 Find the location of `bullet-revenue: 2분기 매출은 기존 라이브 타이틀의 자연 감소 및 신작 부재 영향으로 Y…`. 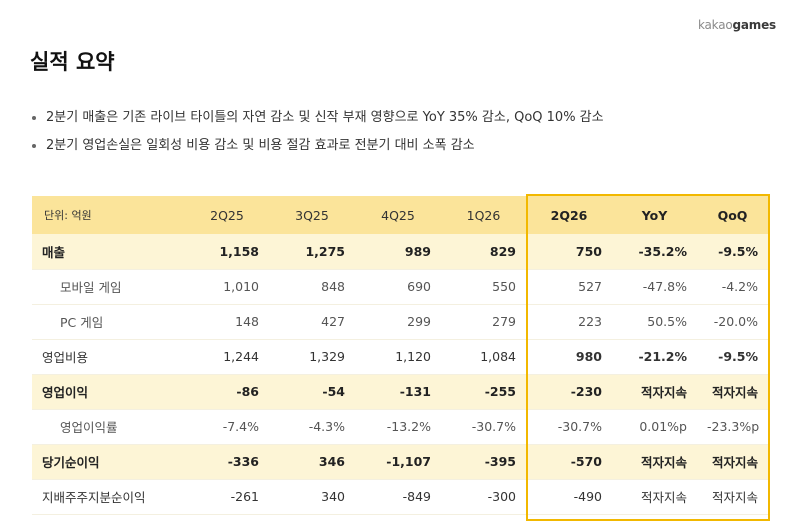

bullet-revenue: 2분기 매출은 기존 라이브 타이틀의 자연 감소 및 신작 부재 영향으로 Y… is located at coordinates (317, 122).